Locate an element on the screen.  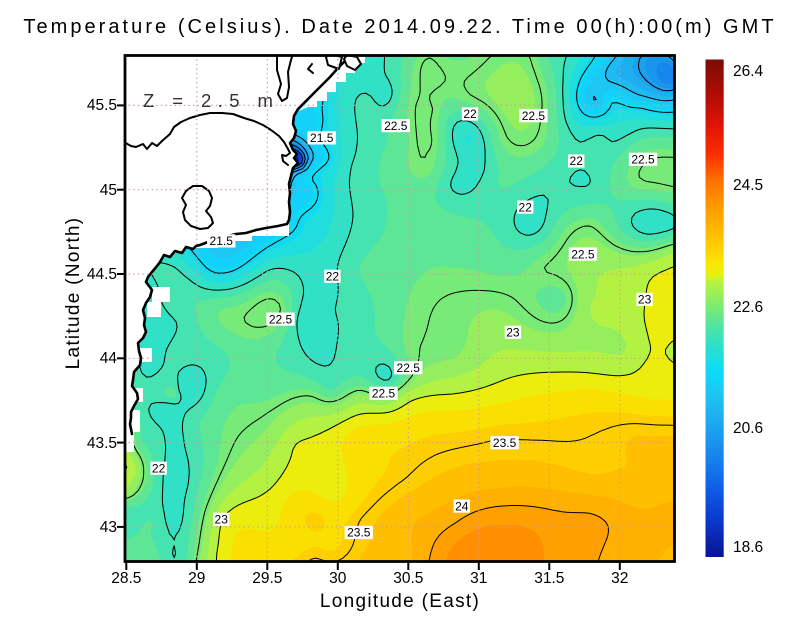
svg-text: 24.5 is located at coordinates (748, 185).